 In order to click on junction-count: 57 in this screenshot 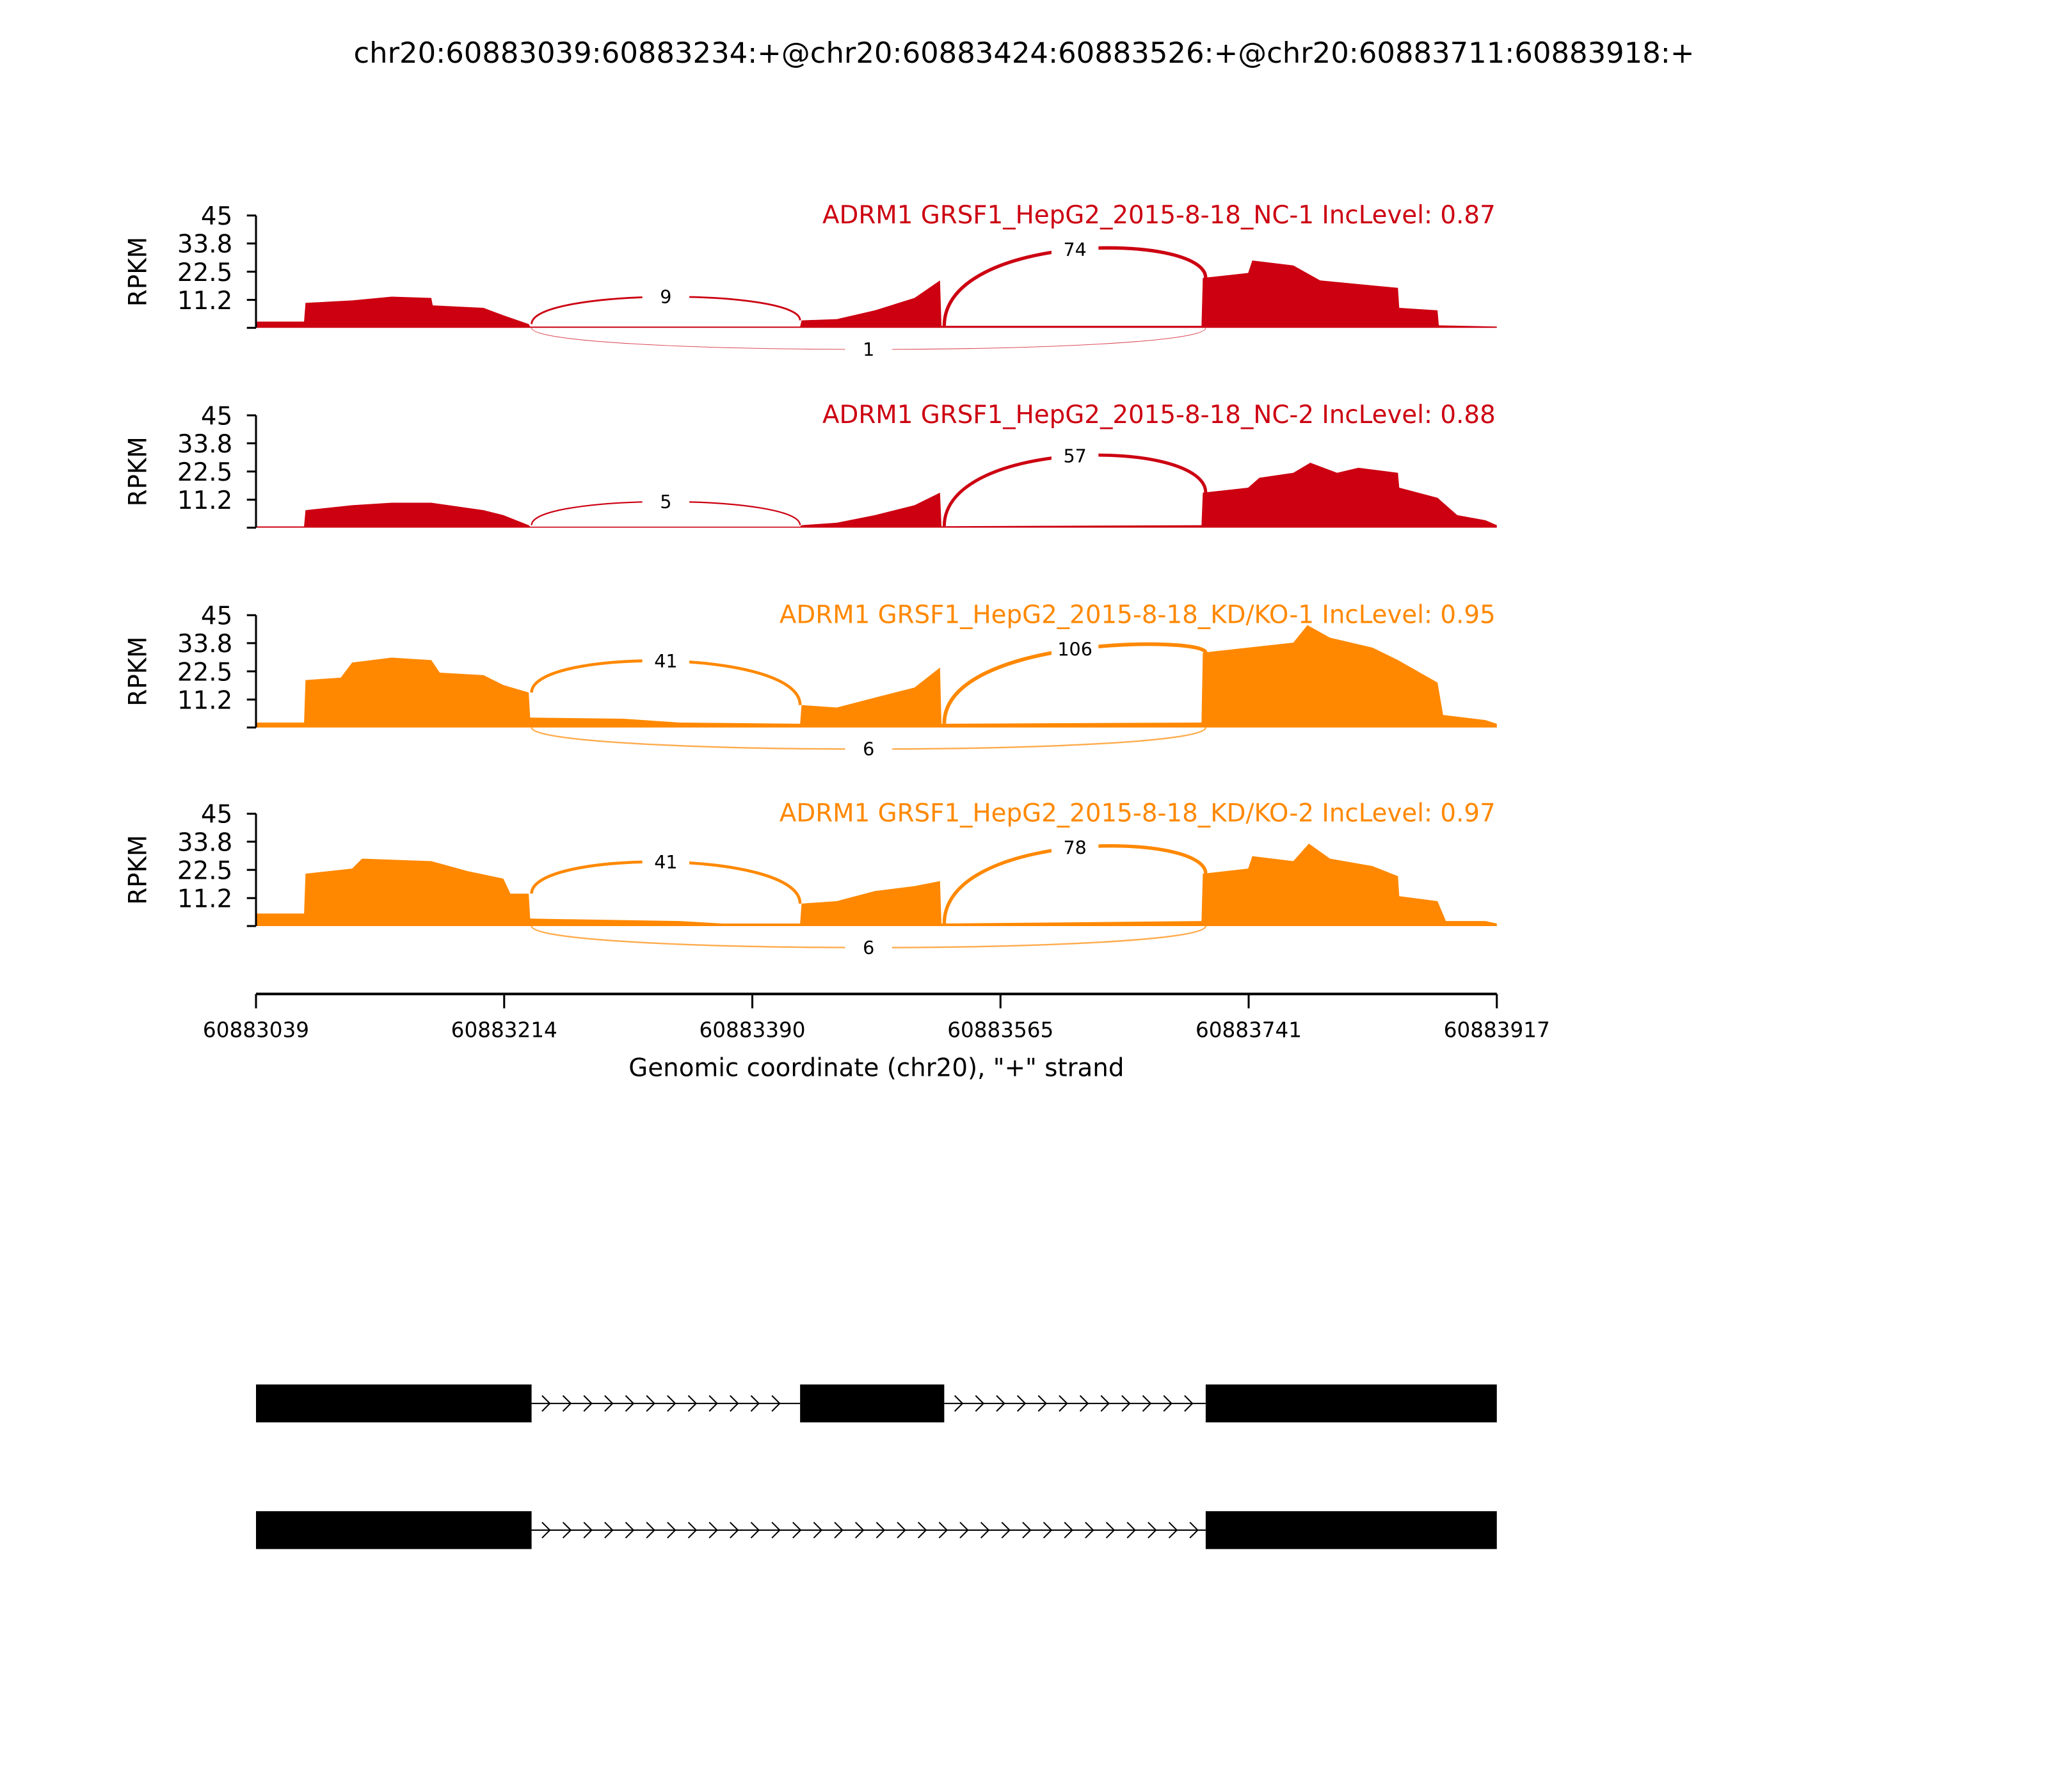, I will do `click(1074, 456)`.